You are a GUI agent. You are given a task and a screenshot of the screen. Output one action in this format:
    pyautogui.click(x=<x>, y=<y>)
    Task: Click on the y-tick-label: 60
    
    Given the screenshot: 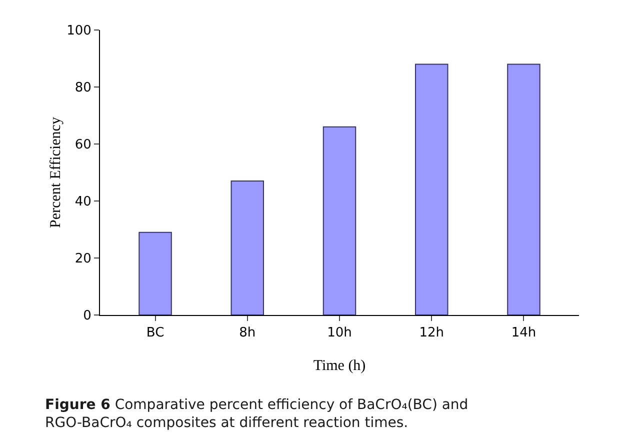 What is the action you would take?
    pyautogui.click(x=83, y=145)
    